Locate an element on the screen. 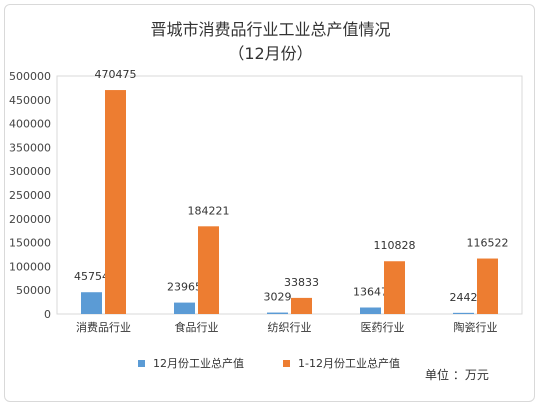 The image size is (541, 408). legend-item-series-2: 1-12月份工业总产值 is located at coordinates (341, 363).